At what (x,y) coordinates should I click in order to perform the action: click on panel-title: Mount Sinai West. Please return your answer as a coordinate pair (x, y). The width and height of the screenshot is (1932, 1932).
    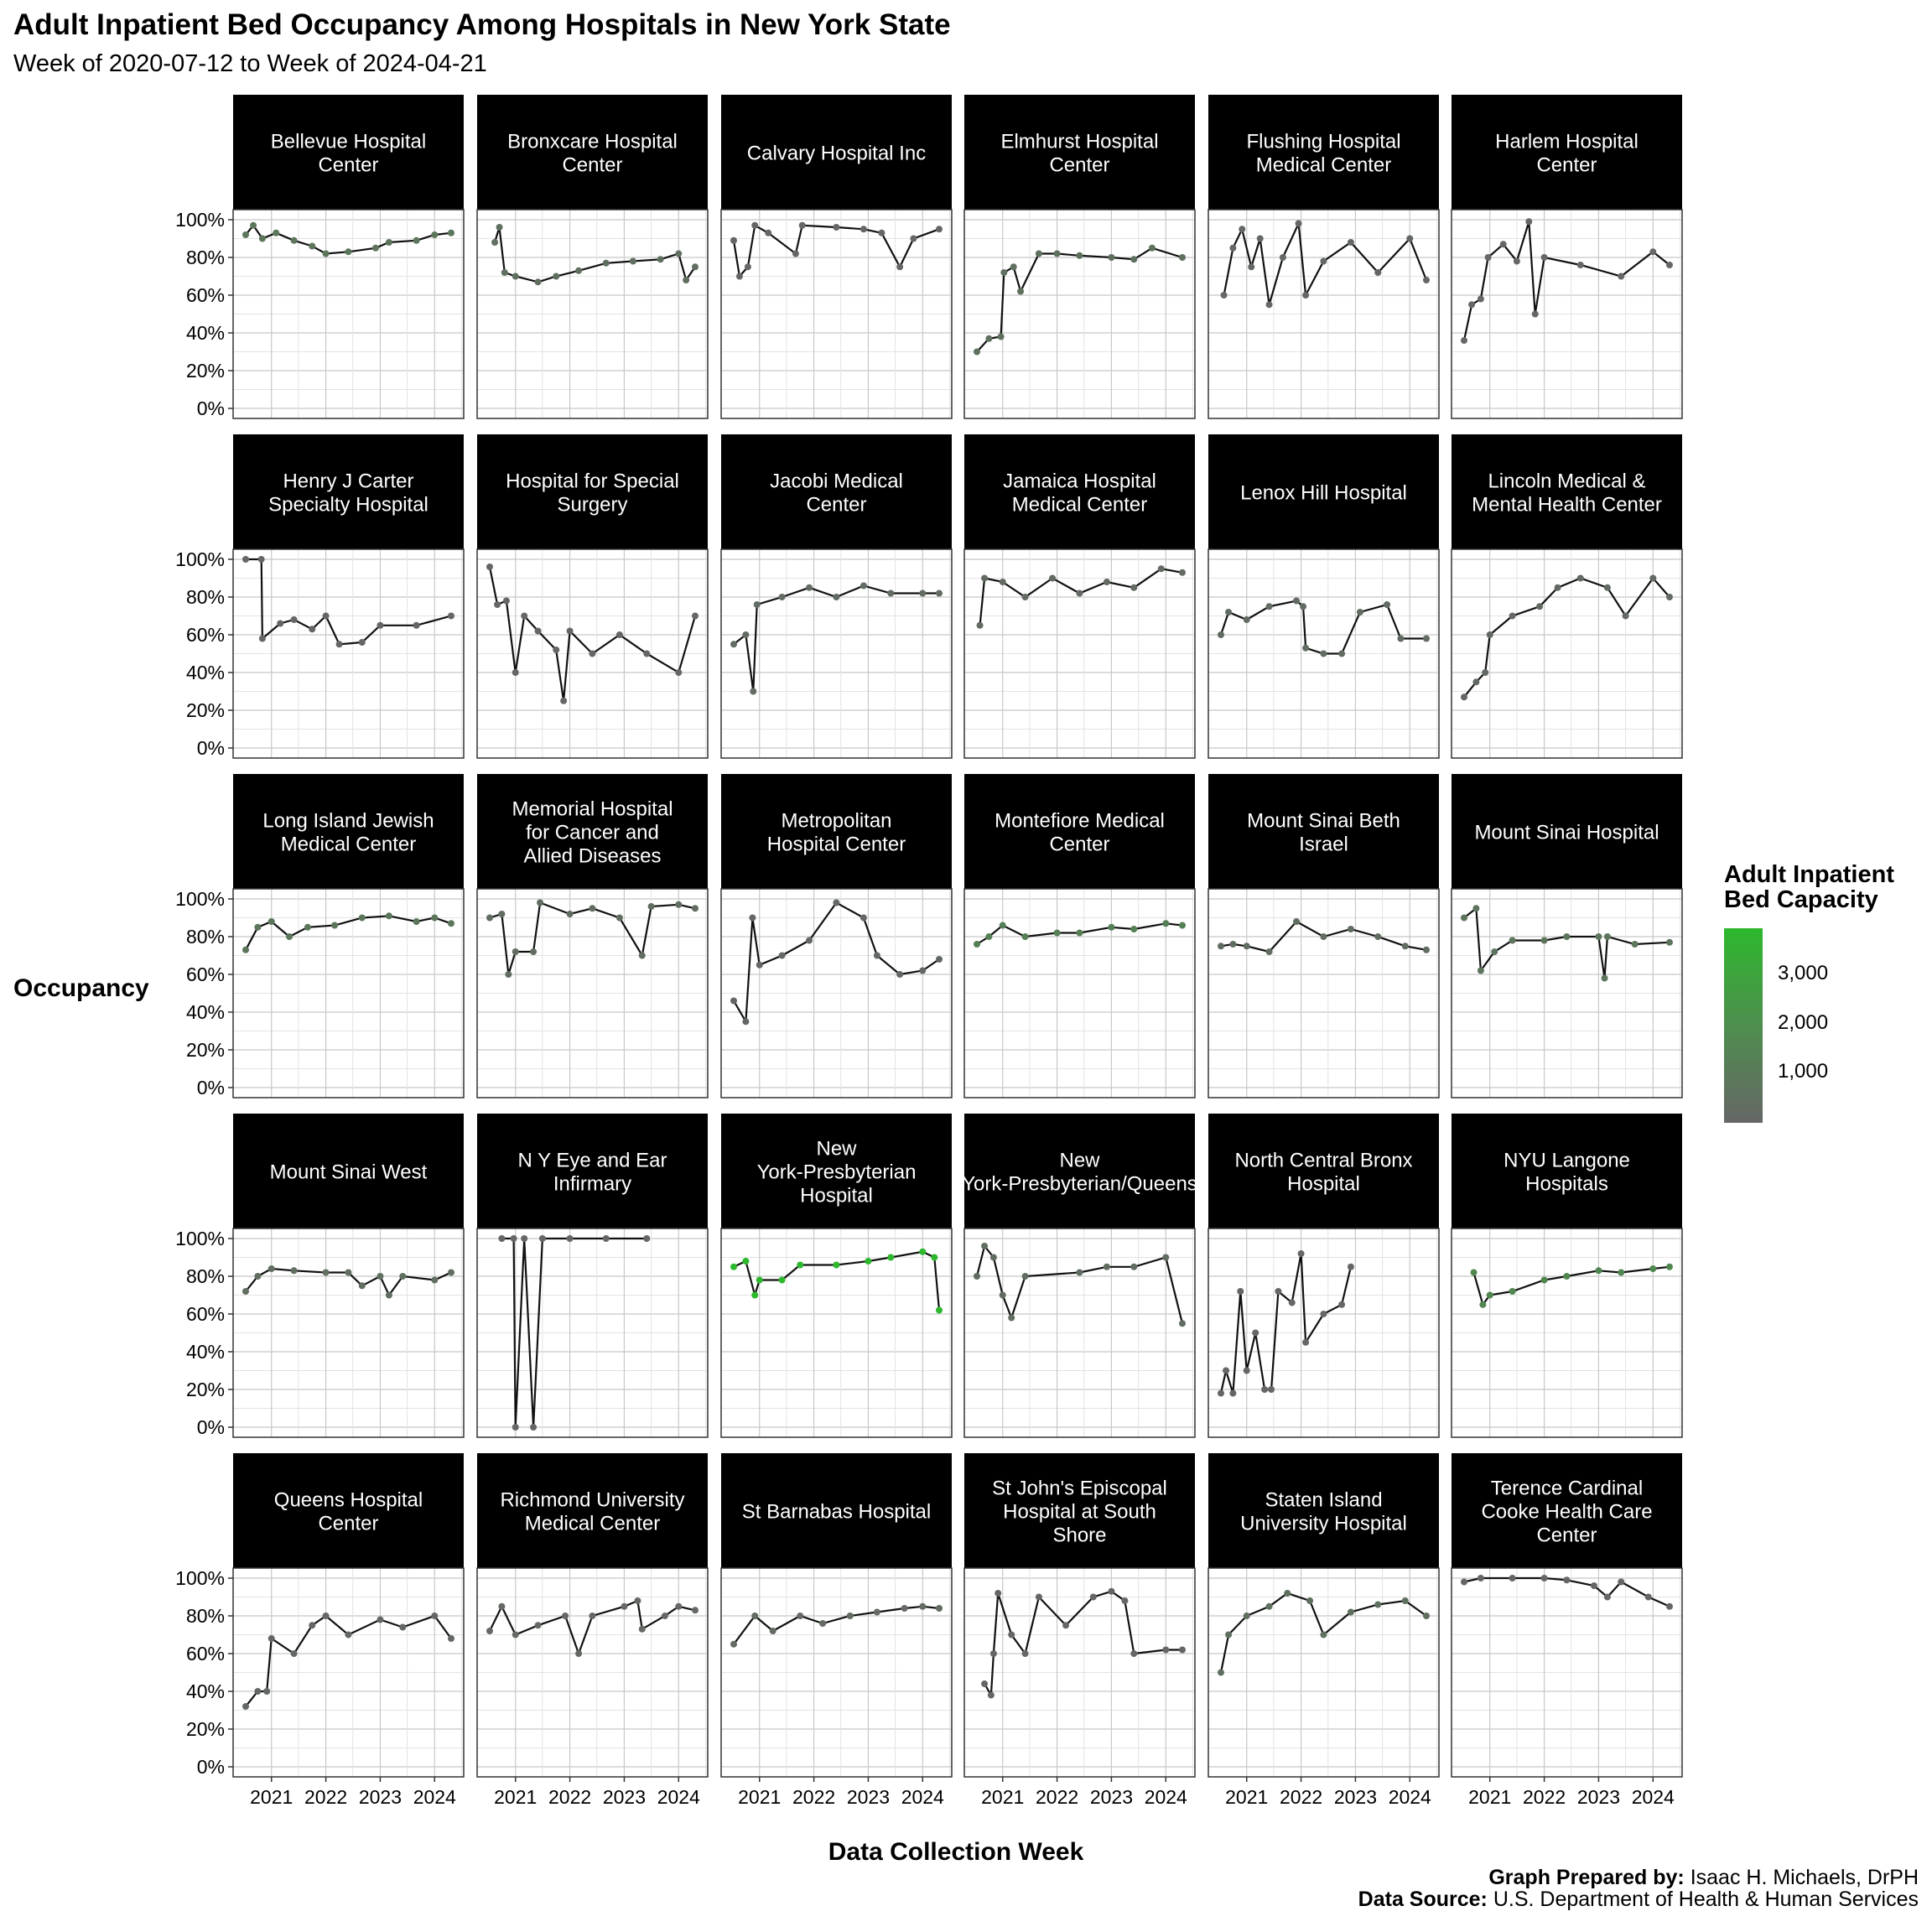
    Looking at the image, I should click on (349, 1172).